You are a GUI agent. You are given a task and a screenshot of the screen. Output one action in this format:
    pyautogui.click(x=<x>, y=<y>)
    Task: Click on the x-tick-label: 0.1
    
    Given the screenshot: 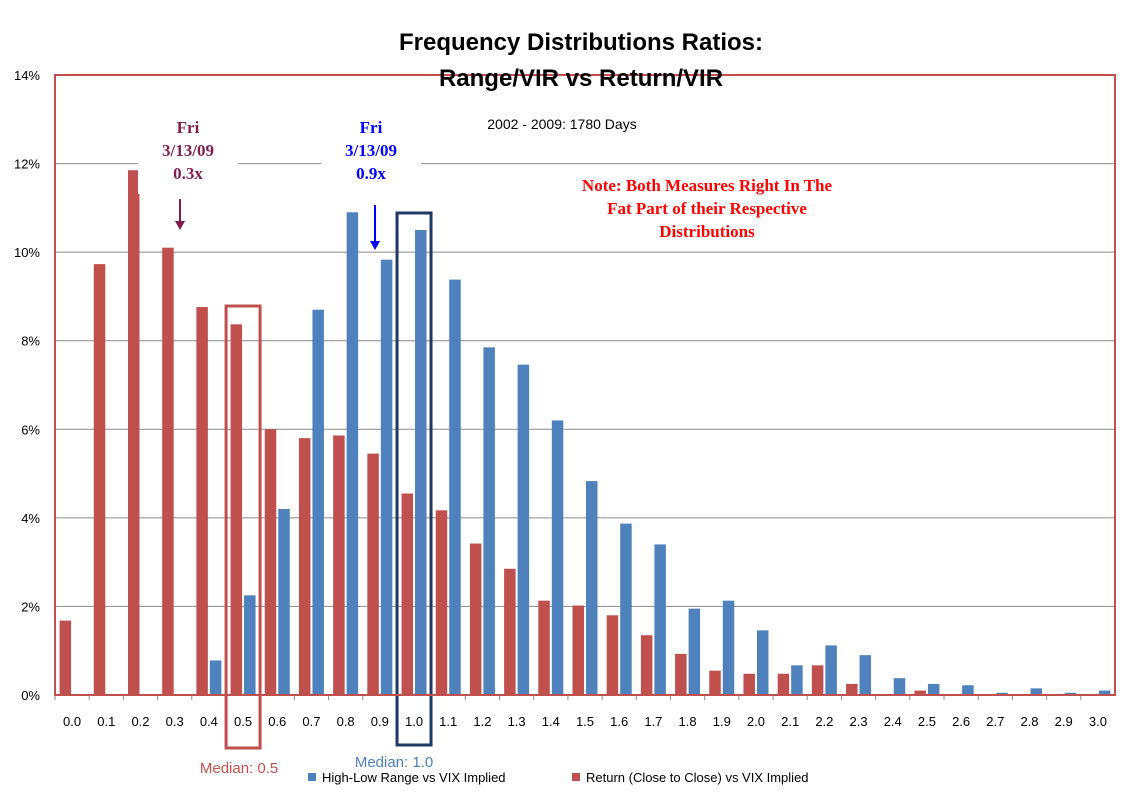 What is the action you would take?
    pyautogui.click(x=106, y=721)
    